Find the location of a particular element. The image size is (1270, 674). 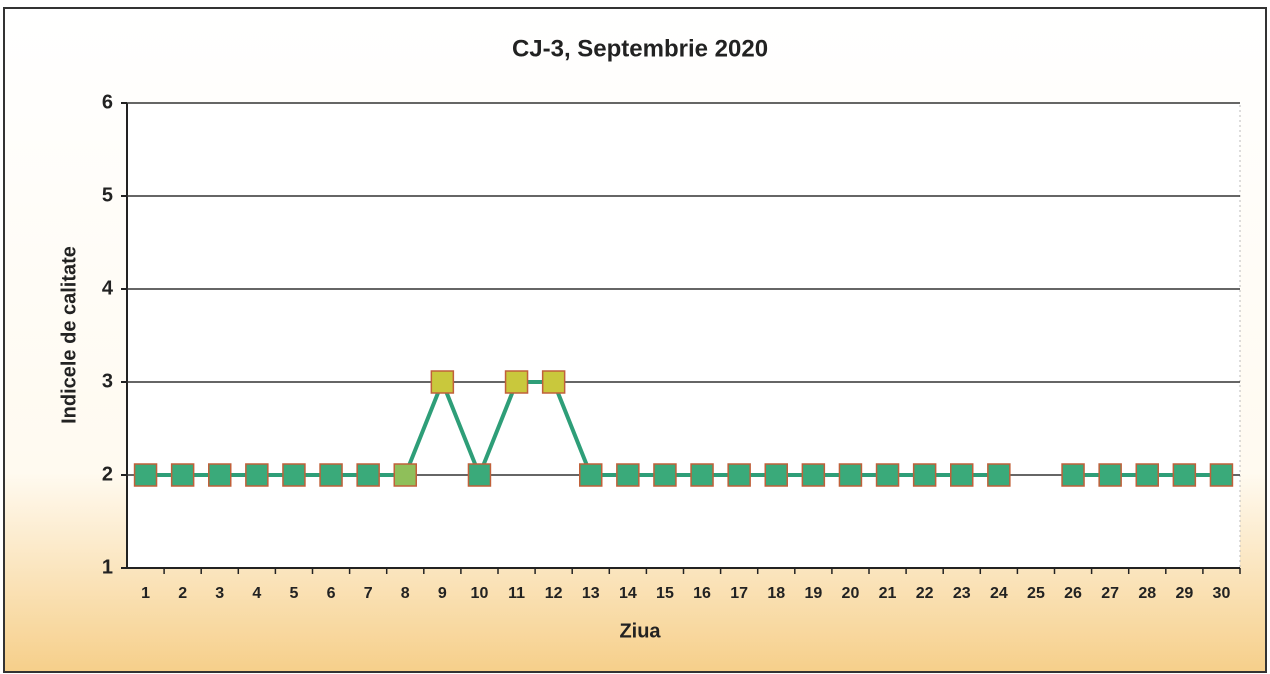

x-tick-label: 6 is located at coordinates (331, 593).